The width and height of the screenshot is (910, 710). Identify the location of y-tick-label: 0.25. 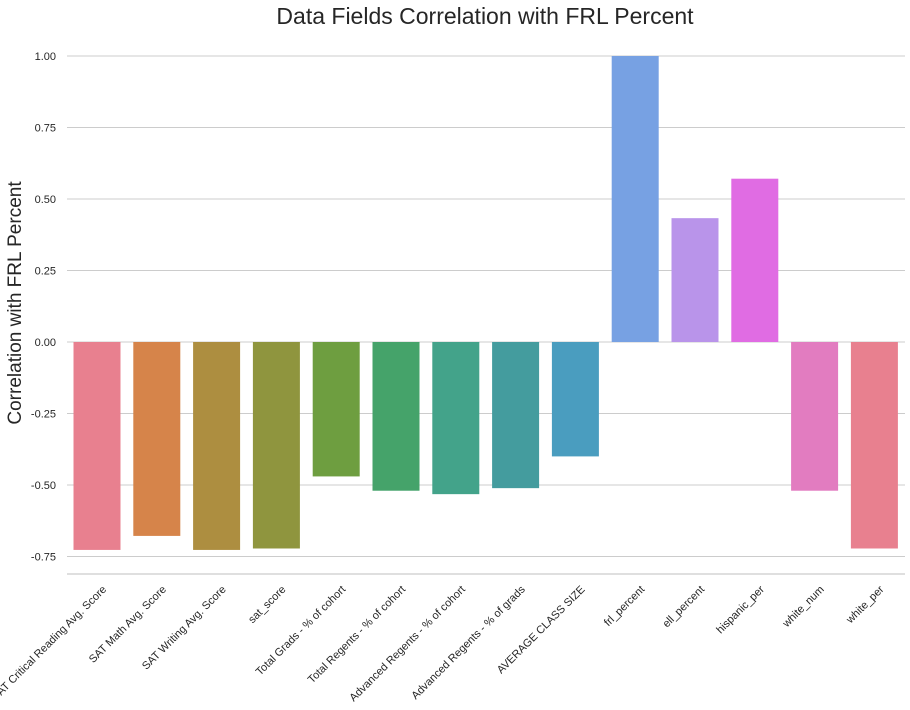
(45, 272).